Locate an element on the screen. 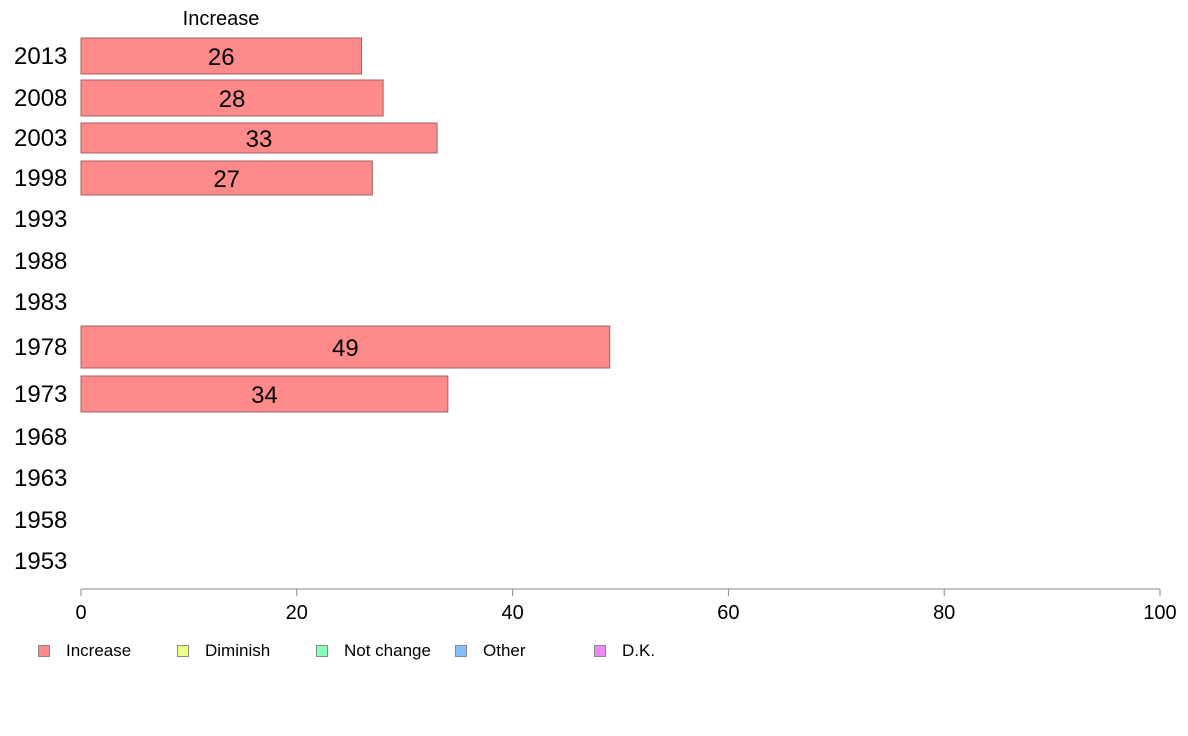 The image size is (1188, 736). bar-1998 is located at coordinates (226, 178).